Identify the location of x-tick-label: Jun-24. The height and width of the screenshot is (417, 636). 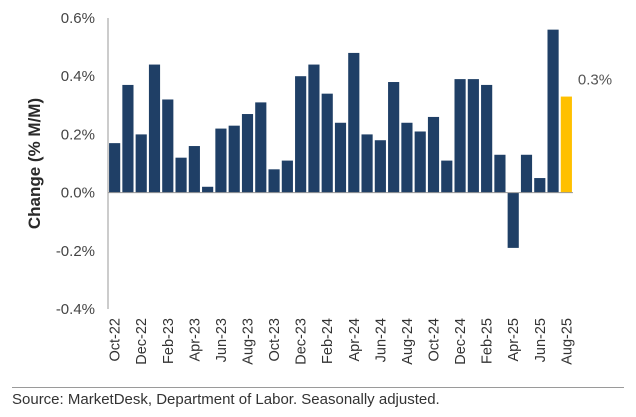
(381, 340).